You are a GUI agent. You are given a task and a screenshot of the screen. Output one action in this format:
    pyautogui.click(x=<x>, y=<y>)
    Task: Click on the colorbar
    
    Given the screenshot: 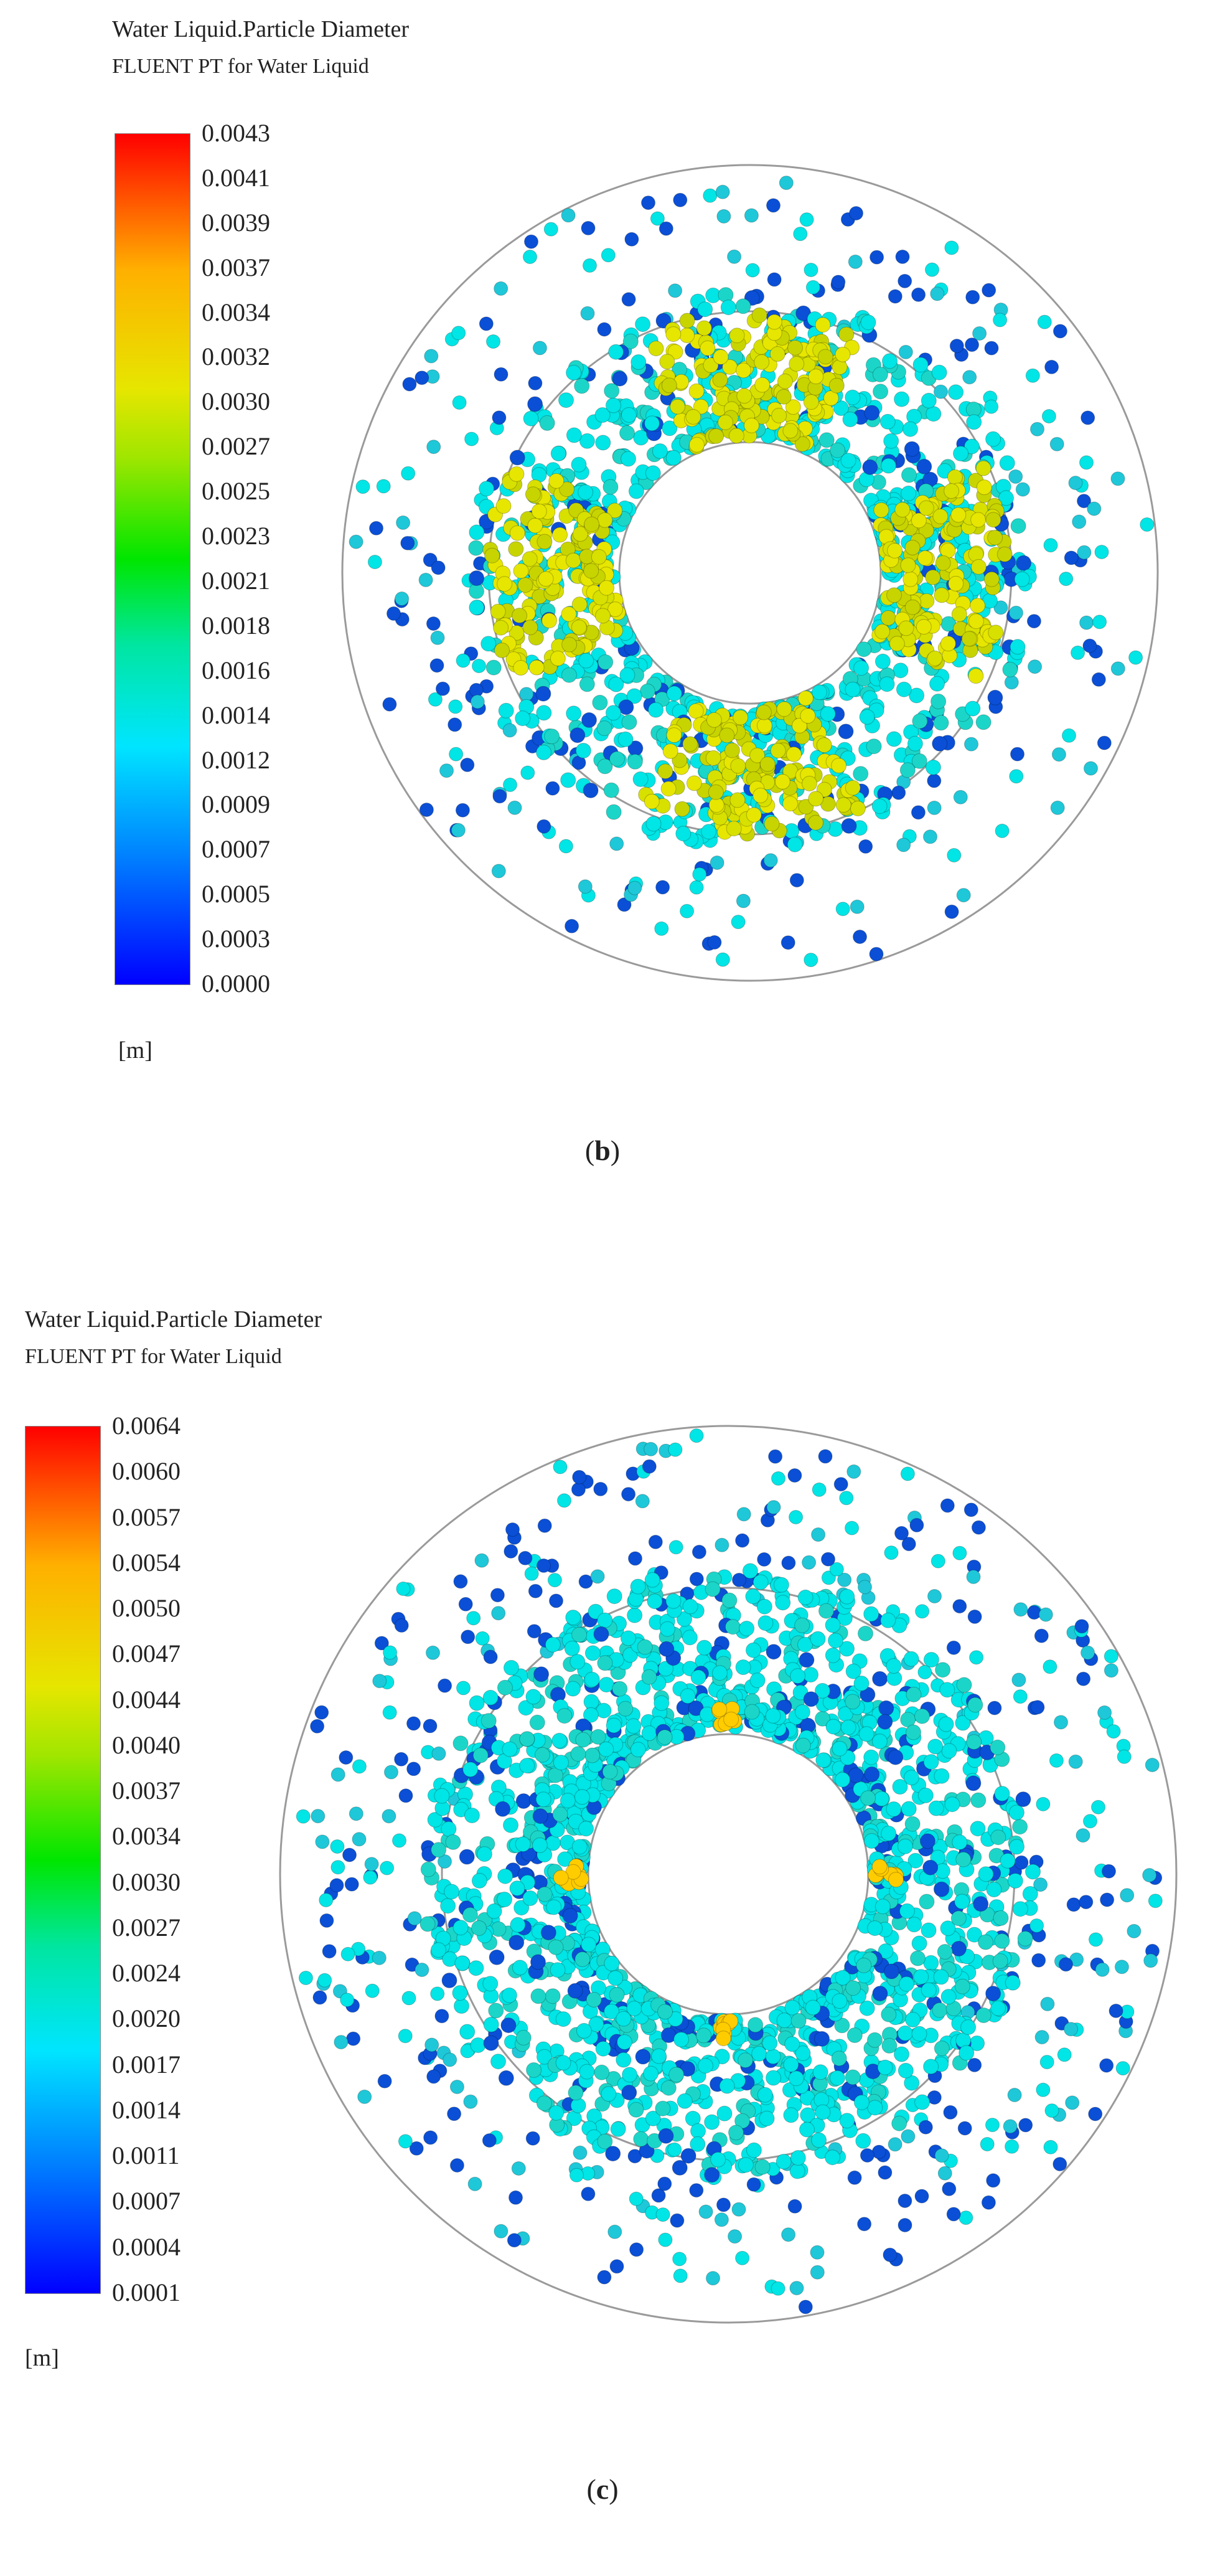 What is the action you would take?
    pyautogui.click(x=63, y=1860)
    